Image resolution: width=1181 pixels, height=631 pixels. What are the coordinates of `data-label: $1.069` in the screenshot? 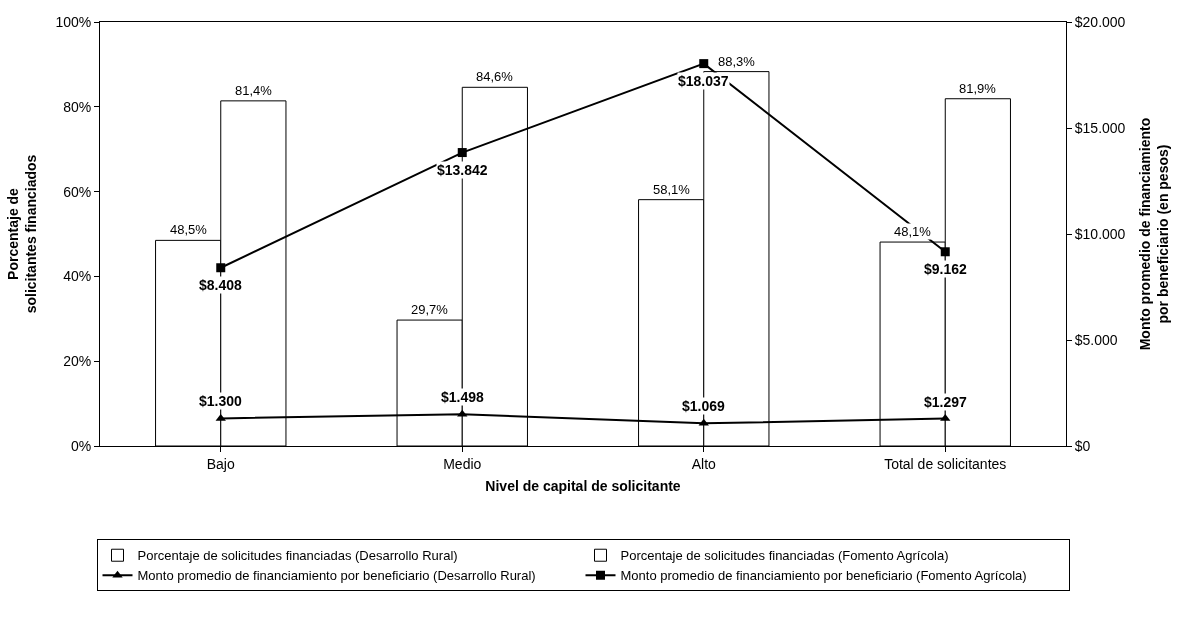 It's located at (704, 406).